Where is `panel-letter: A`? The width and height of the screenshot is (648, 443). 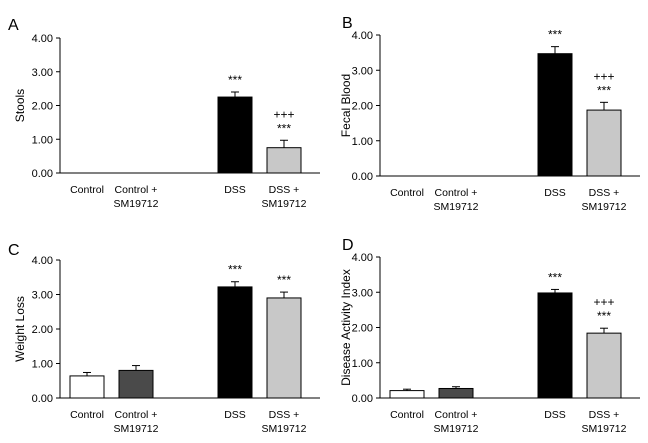 panel-letter: A is located at coordinates (13, 25).